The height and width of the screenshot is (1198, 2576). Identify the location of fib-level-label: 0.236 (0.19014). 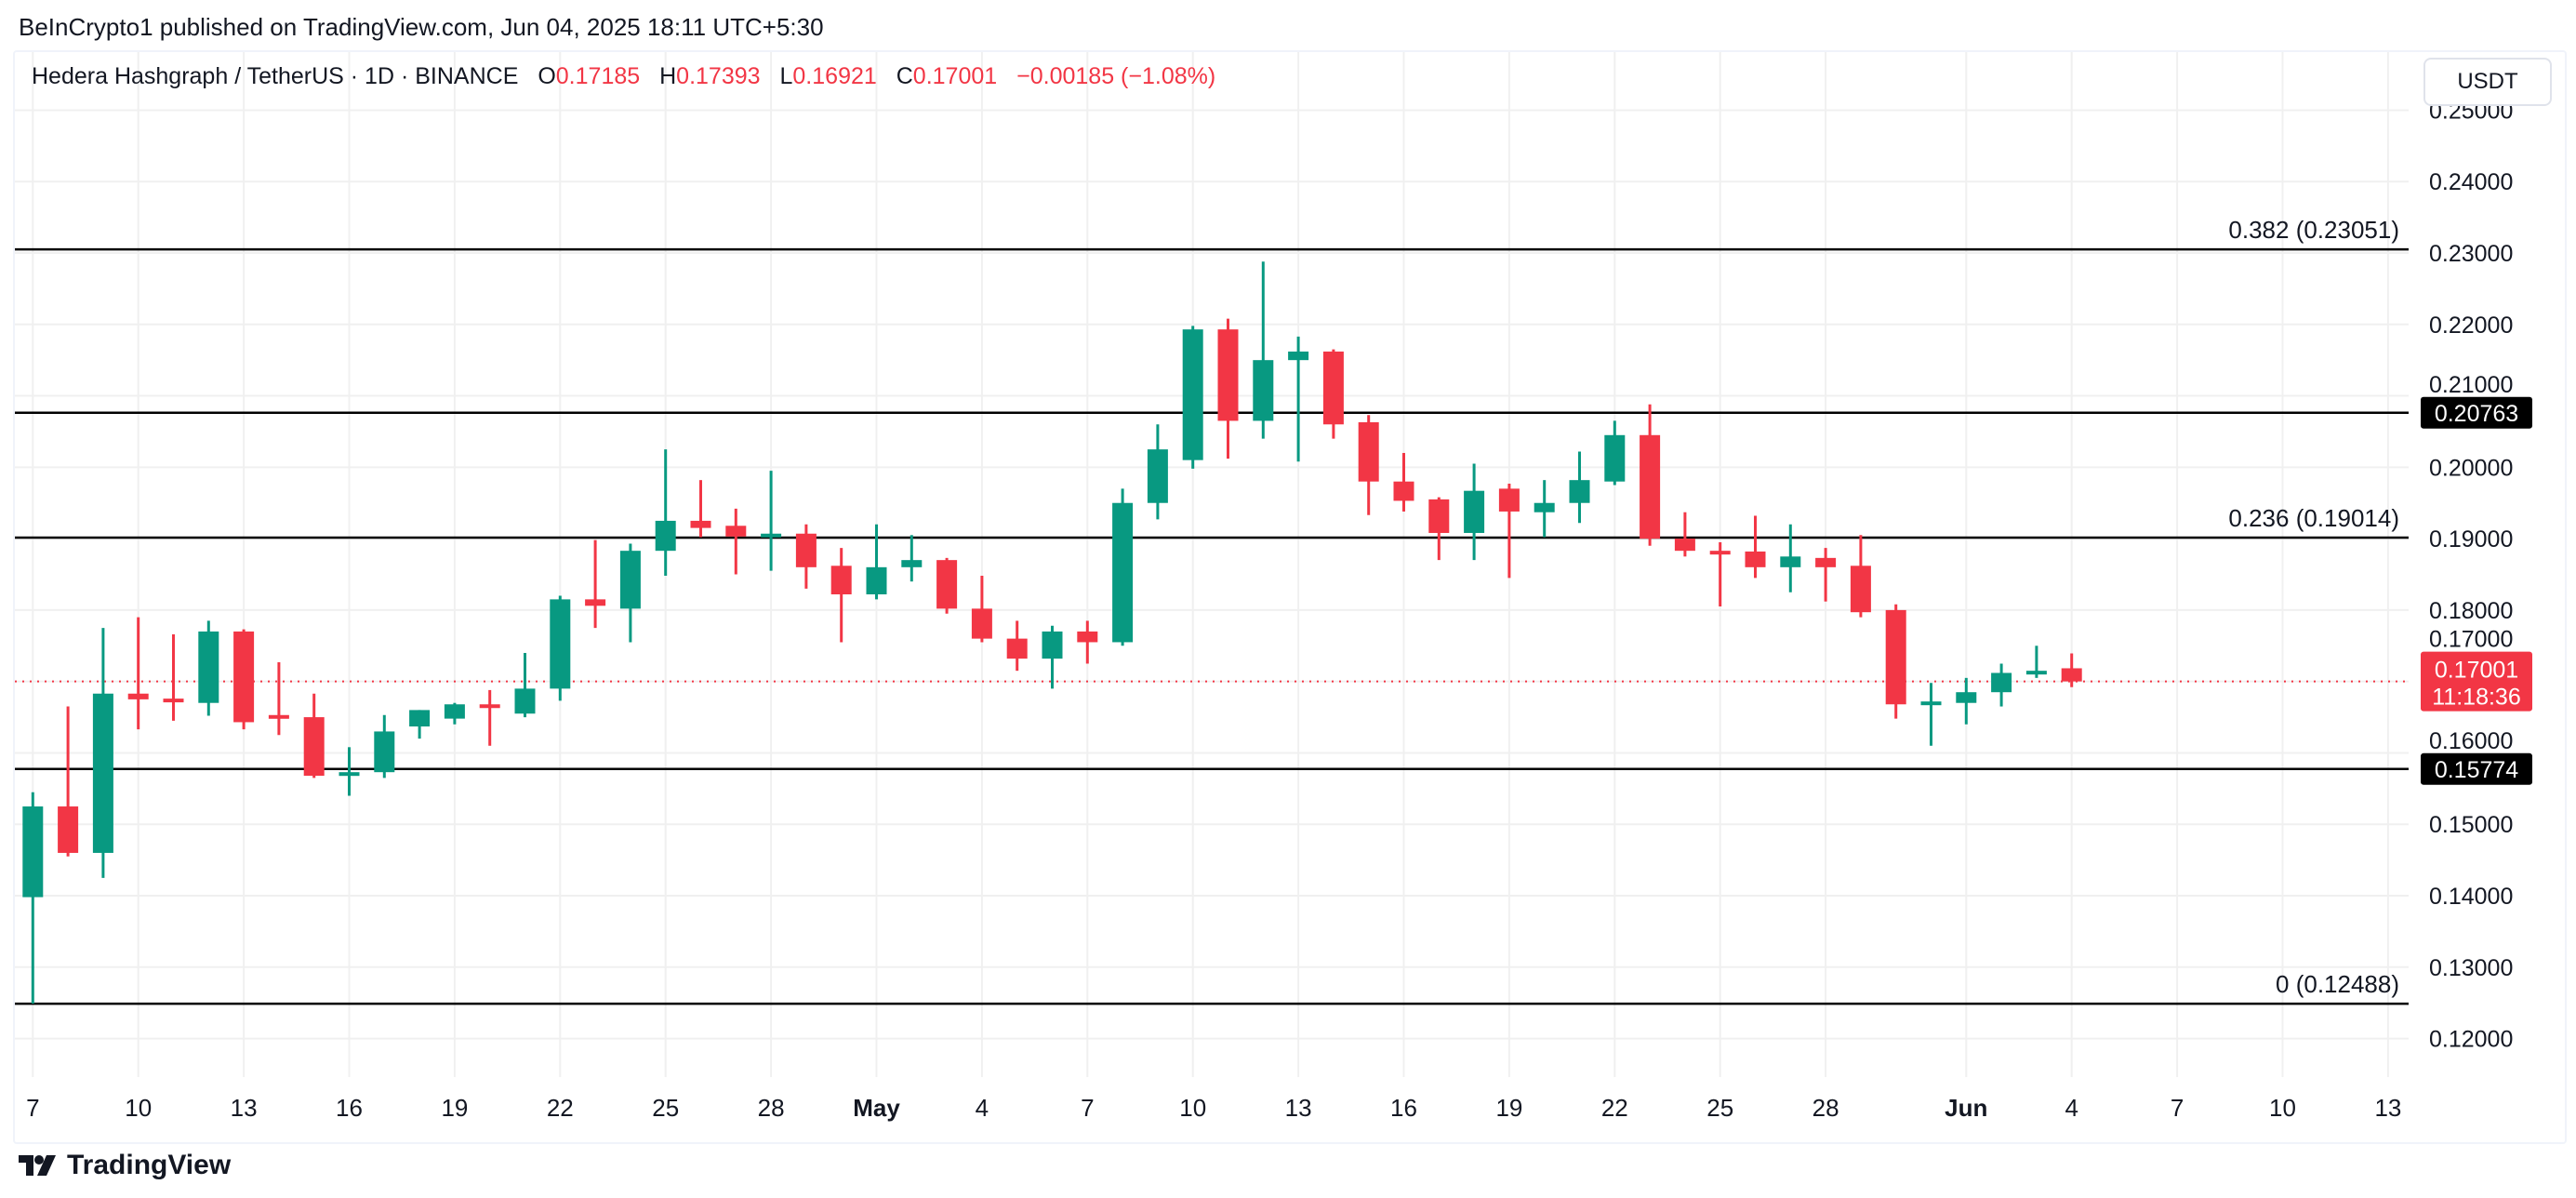
(2313, 518).